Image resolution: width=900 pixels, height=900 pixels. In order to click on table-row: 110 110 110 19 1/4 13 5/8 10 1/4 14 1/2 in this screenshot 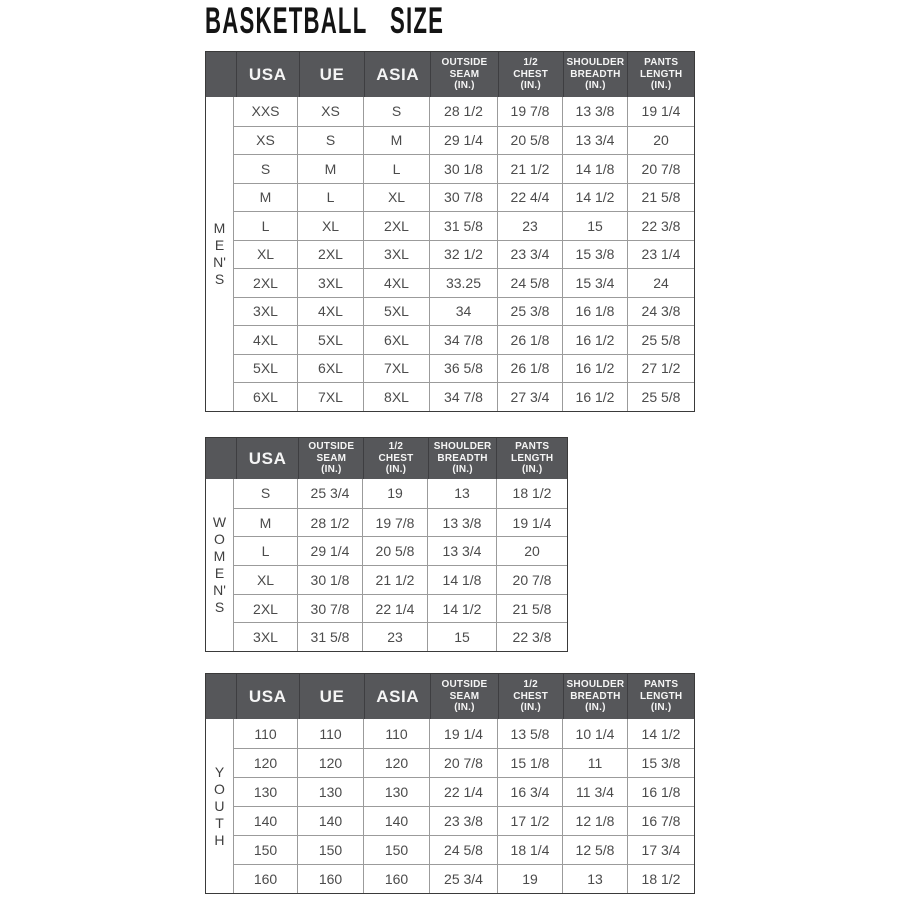, I will do `click(464, 733)`.